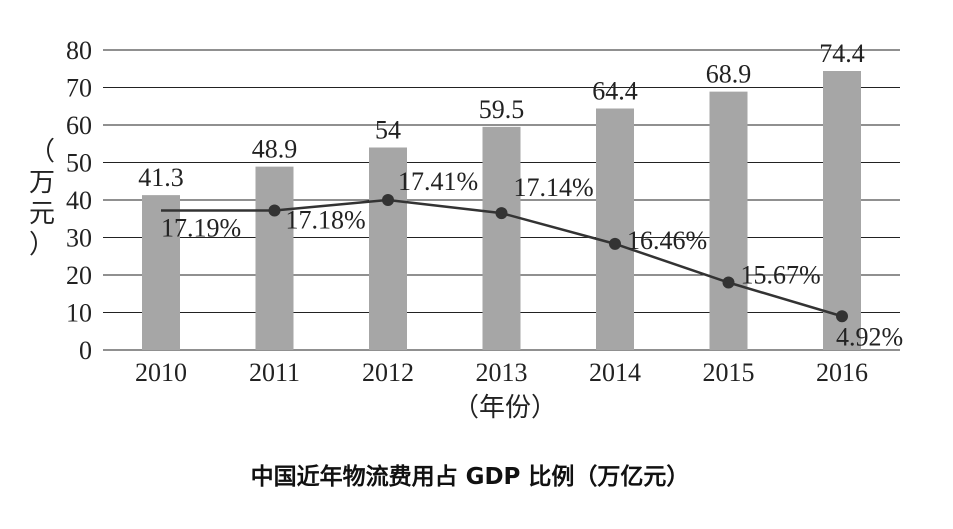  What do you see at coordinates (326, 220) in the screenshot?
I see `line-value-label: 17.18%` at bounding box center [326, 220].